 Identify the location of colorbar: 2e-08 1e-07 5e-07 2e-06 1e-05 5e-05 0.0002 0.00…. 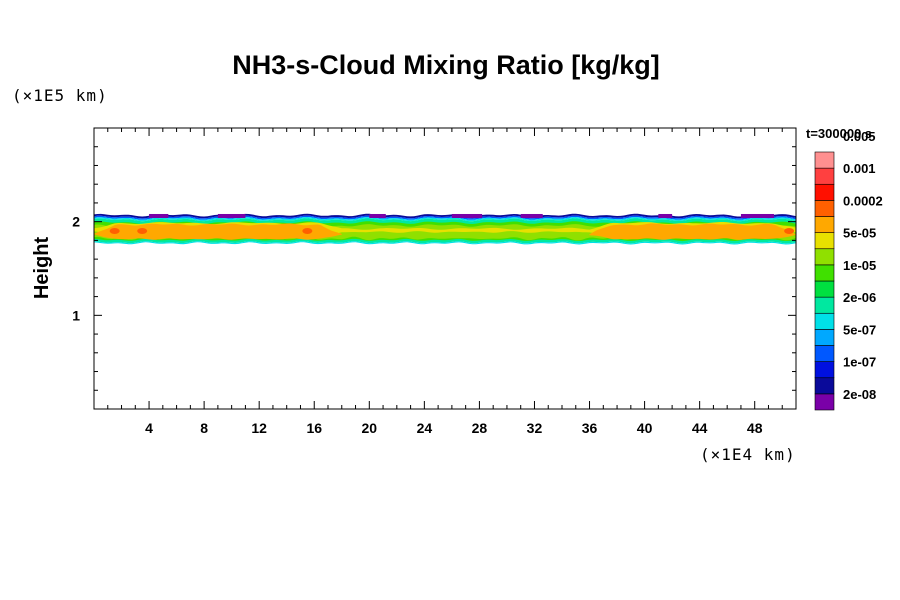
(848, 270).